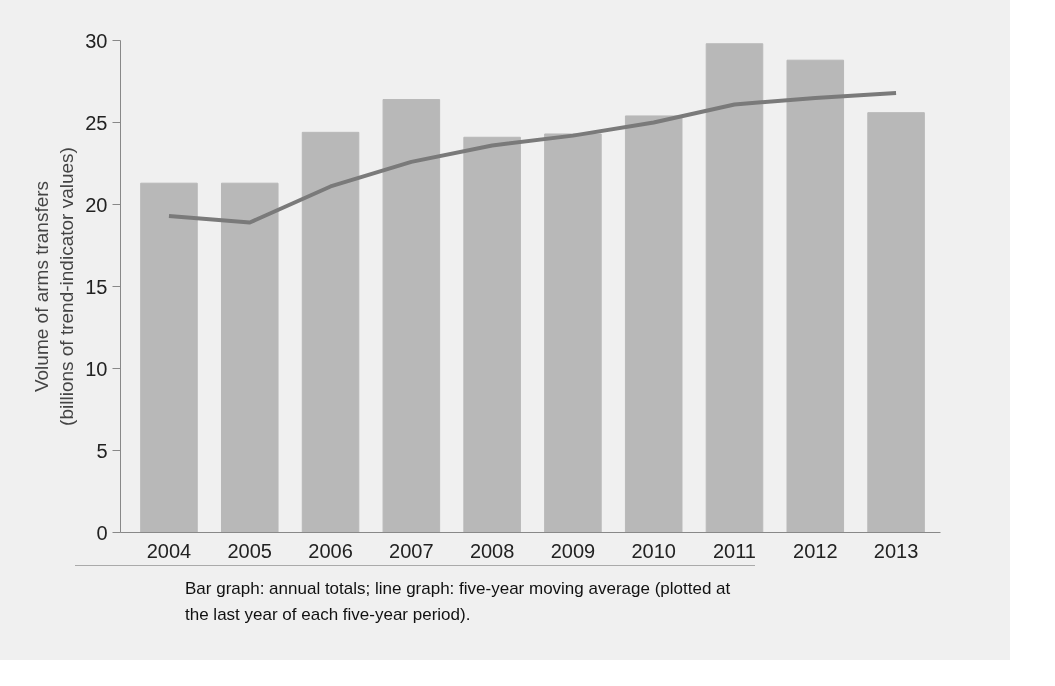  I want to click on text: Bar graph: annual totals; line graph: five-year moving average (plotted at the last year of each five-year period)., so click(458, 602).